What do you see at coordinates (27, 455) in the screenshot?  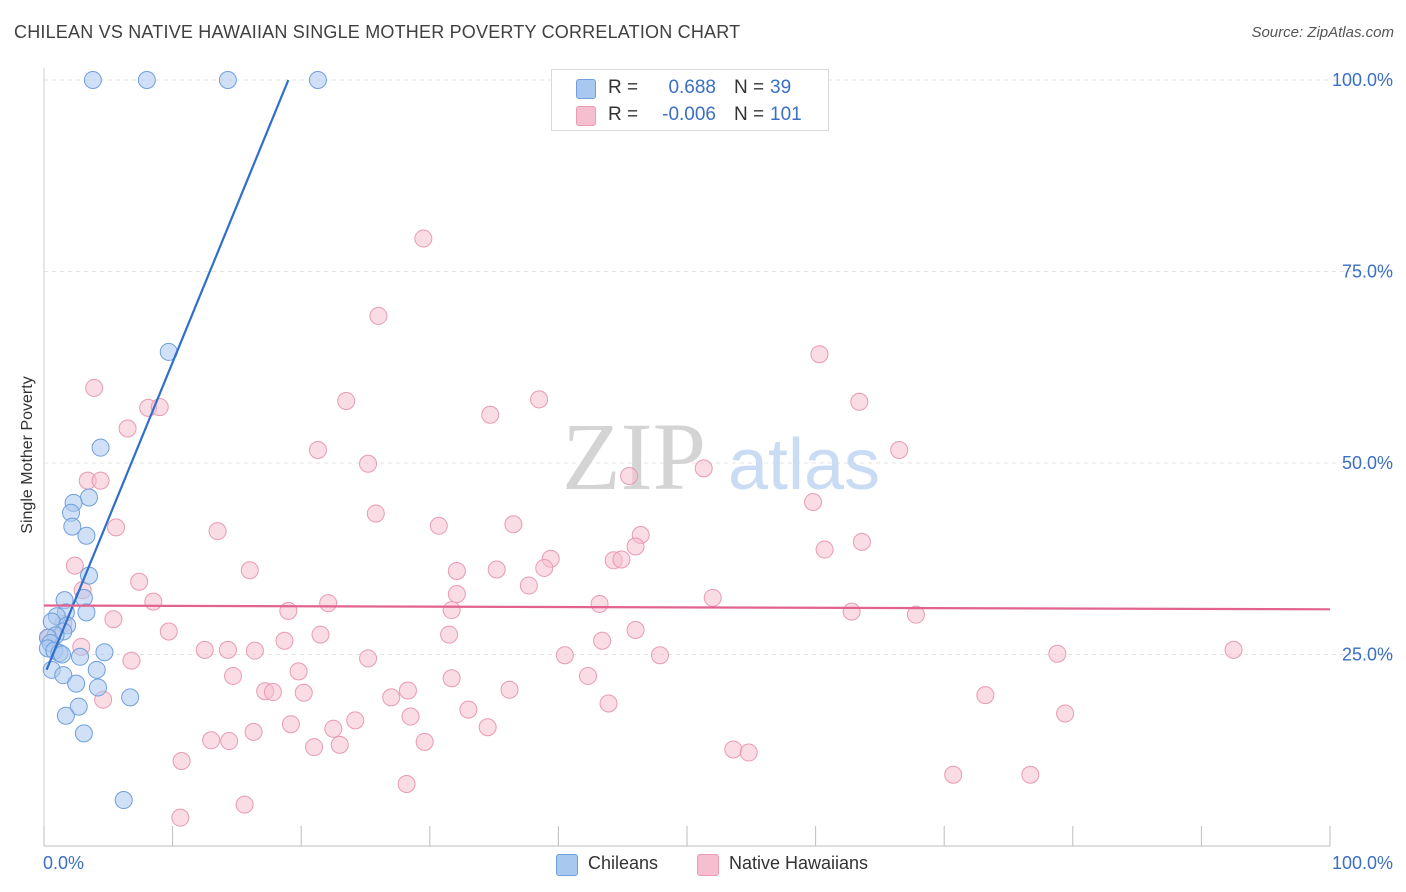 I see `y-axis-label: Single Mother Poverty` at bounding box center [27, 455].